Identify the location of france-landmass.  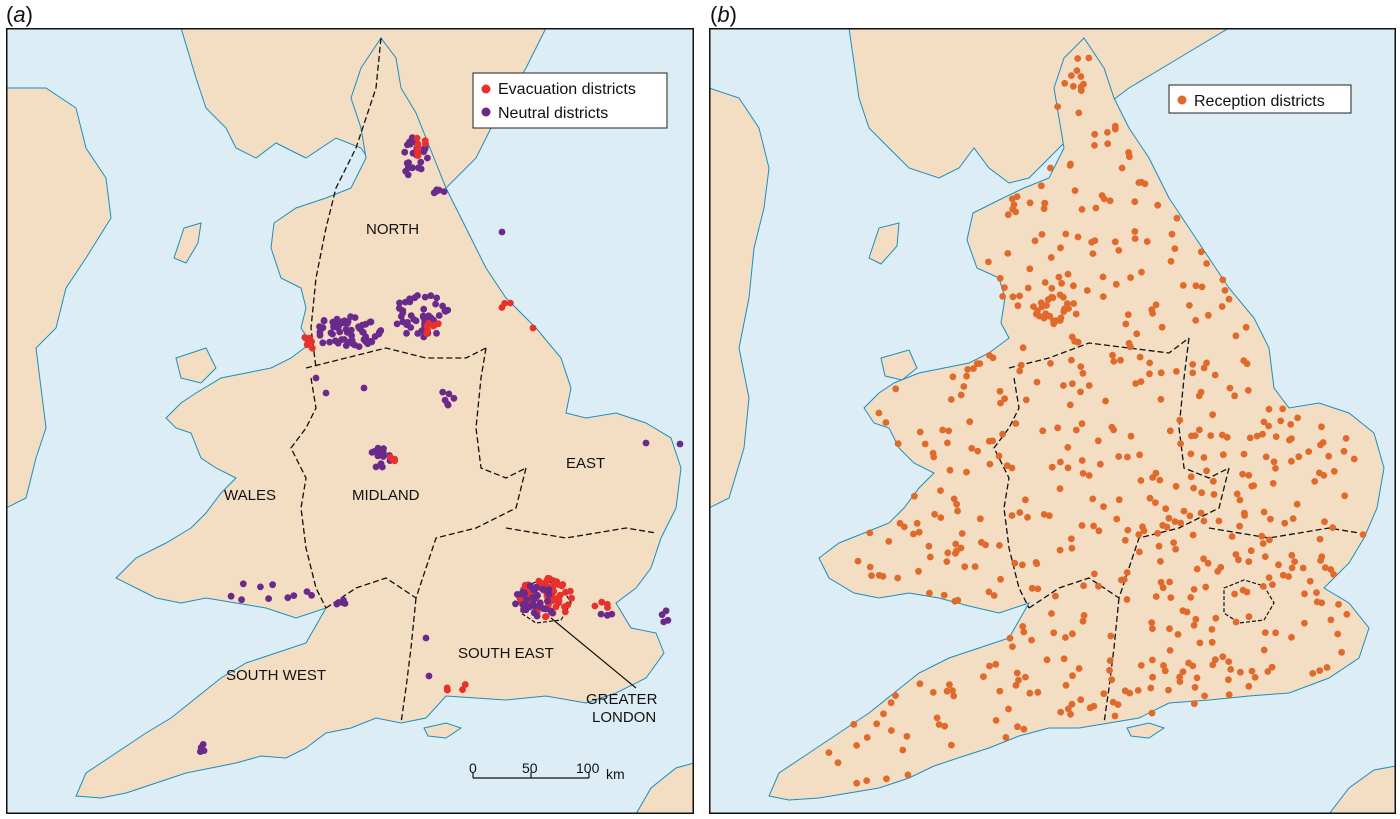
(1362, 789).